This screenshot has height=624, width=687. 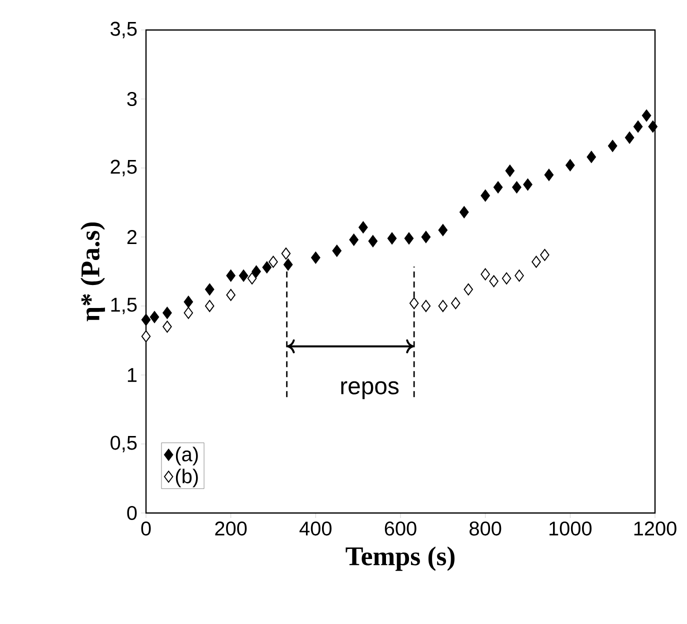 I want to click on x-tick-label: 0, so click(x=146, y=529).